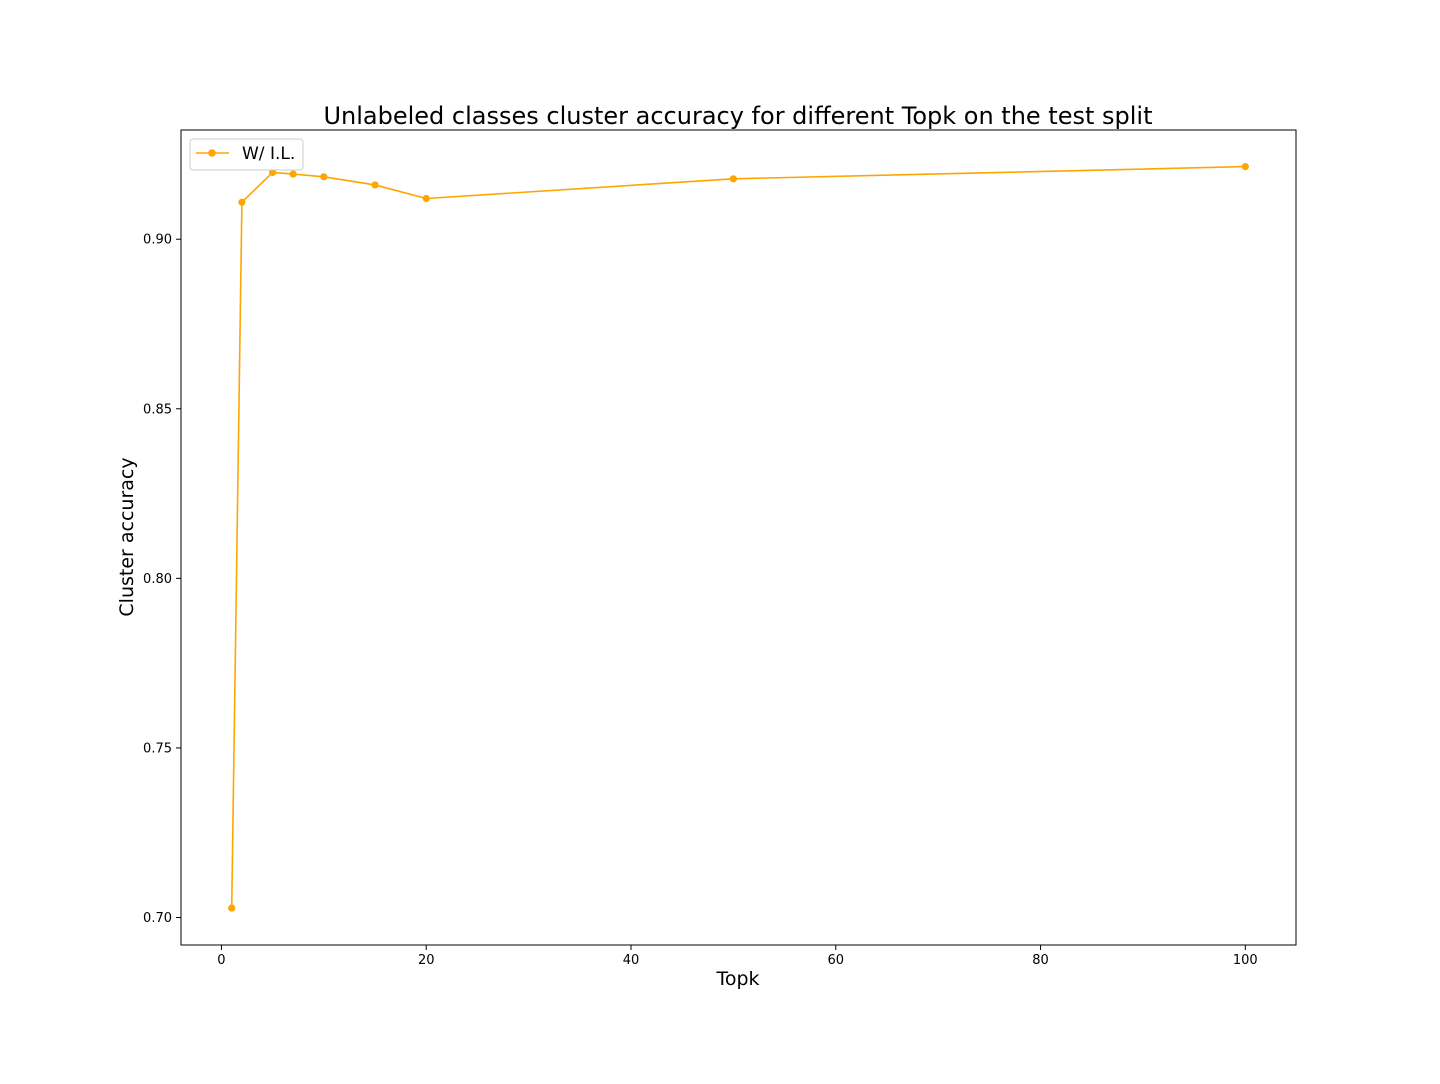 This screenshot has width=1440, height=1084. What do you see at coordinates (157, 240) in the screenshot?
I see `y-tick-label: 0.90` at bounding box center [157, 240].